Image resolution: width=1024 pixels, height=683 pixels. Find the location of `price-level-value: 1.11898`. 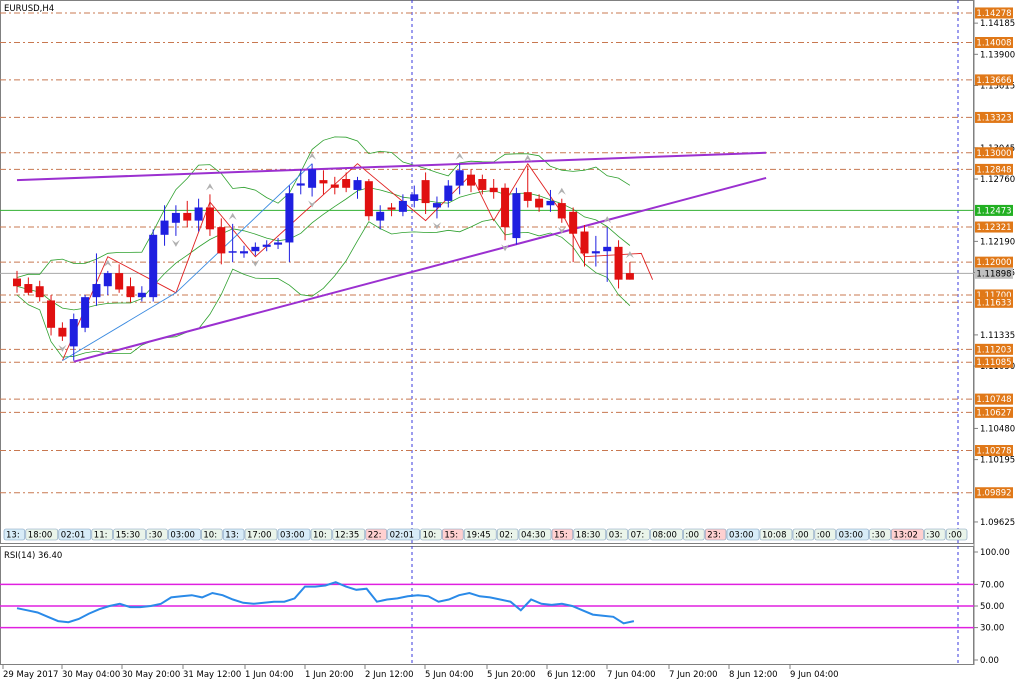

price-level-value: 1.11898 is located at coordinates (993, 274).